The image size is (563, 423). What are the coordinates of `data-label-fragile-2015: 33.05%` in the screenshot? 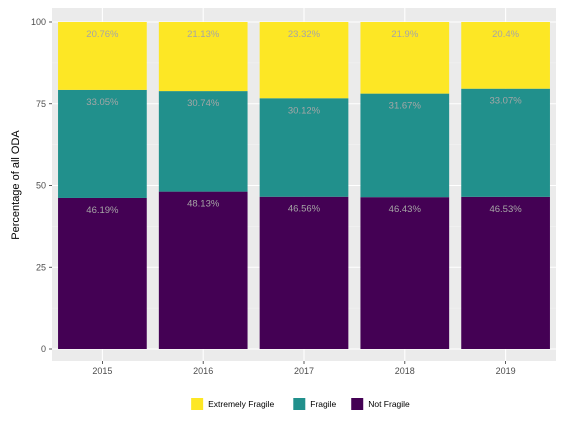 It's located at (102, 102).